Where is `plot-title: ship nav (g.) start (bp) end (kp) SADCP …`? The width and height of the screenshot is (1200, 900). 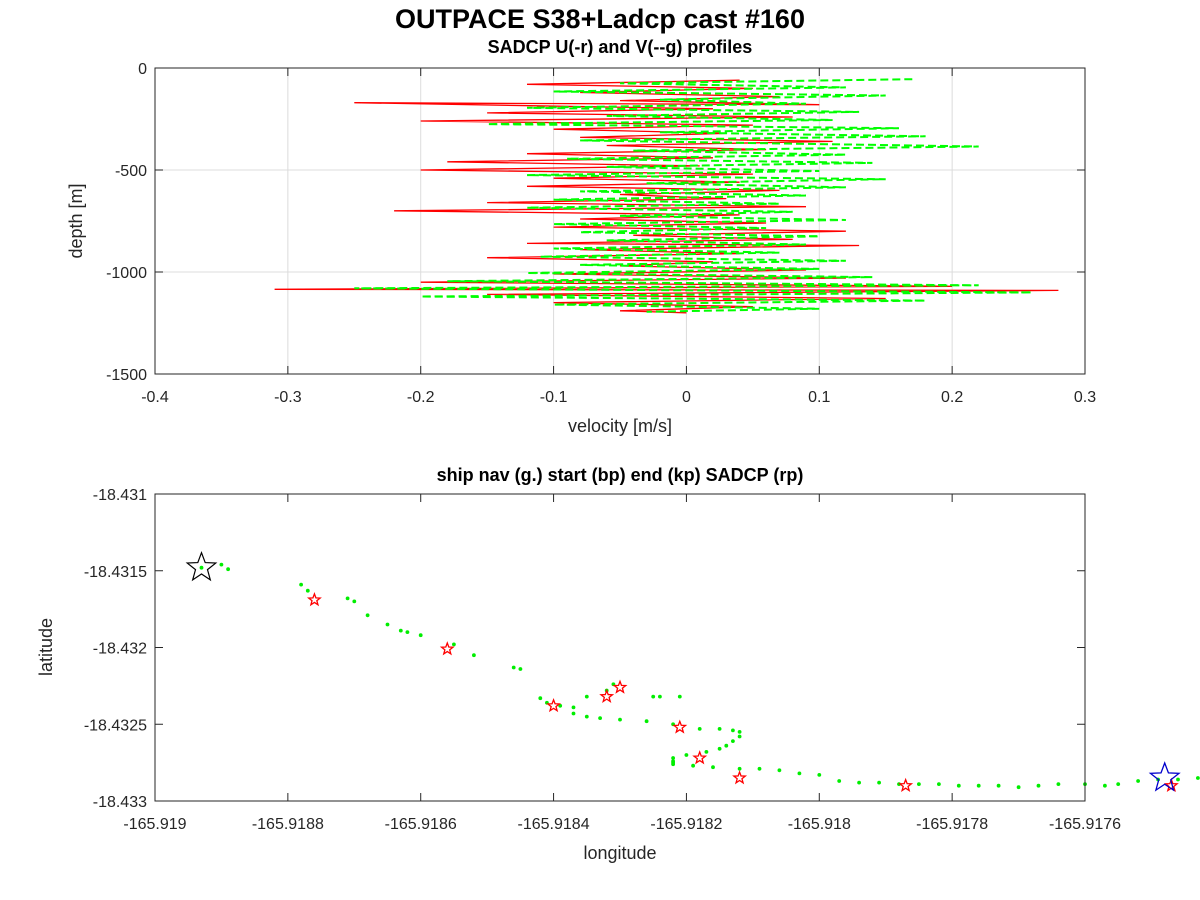 plot-title: ship nav (g.) start (bp) end (kp) SADCP … is located at coordinates (620, 475).